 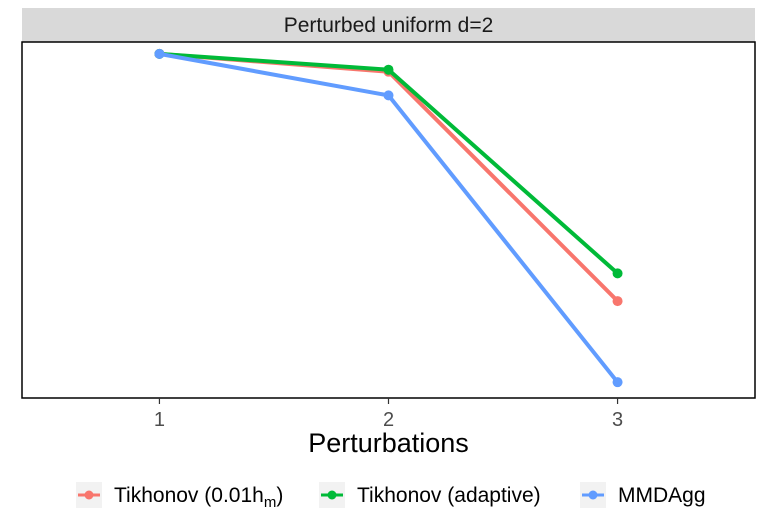 I want to click on legend-label: Tikhonov (0.01hm), so click(x=198, y=497).